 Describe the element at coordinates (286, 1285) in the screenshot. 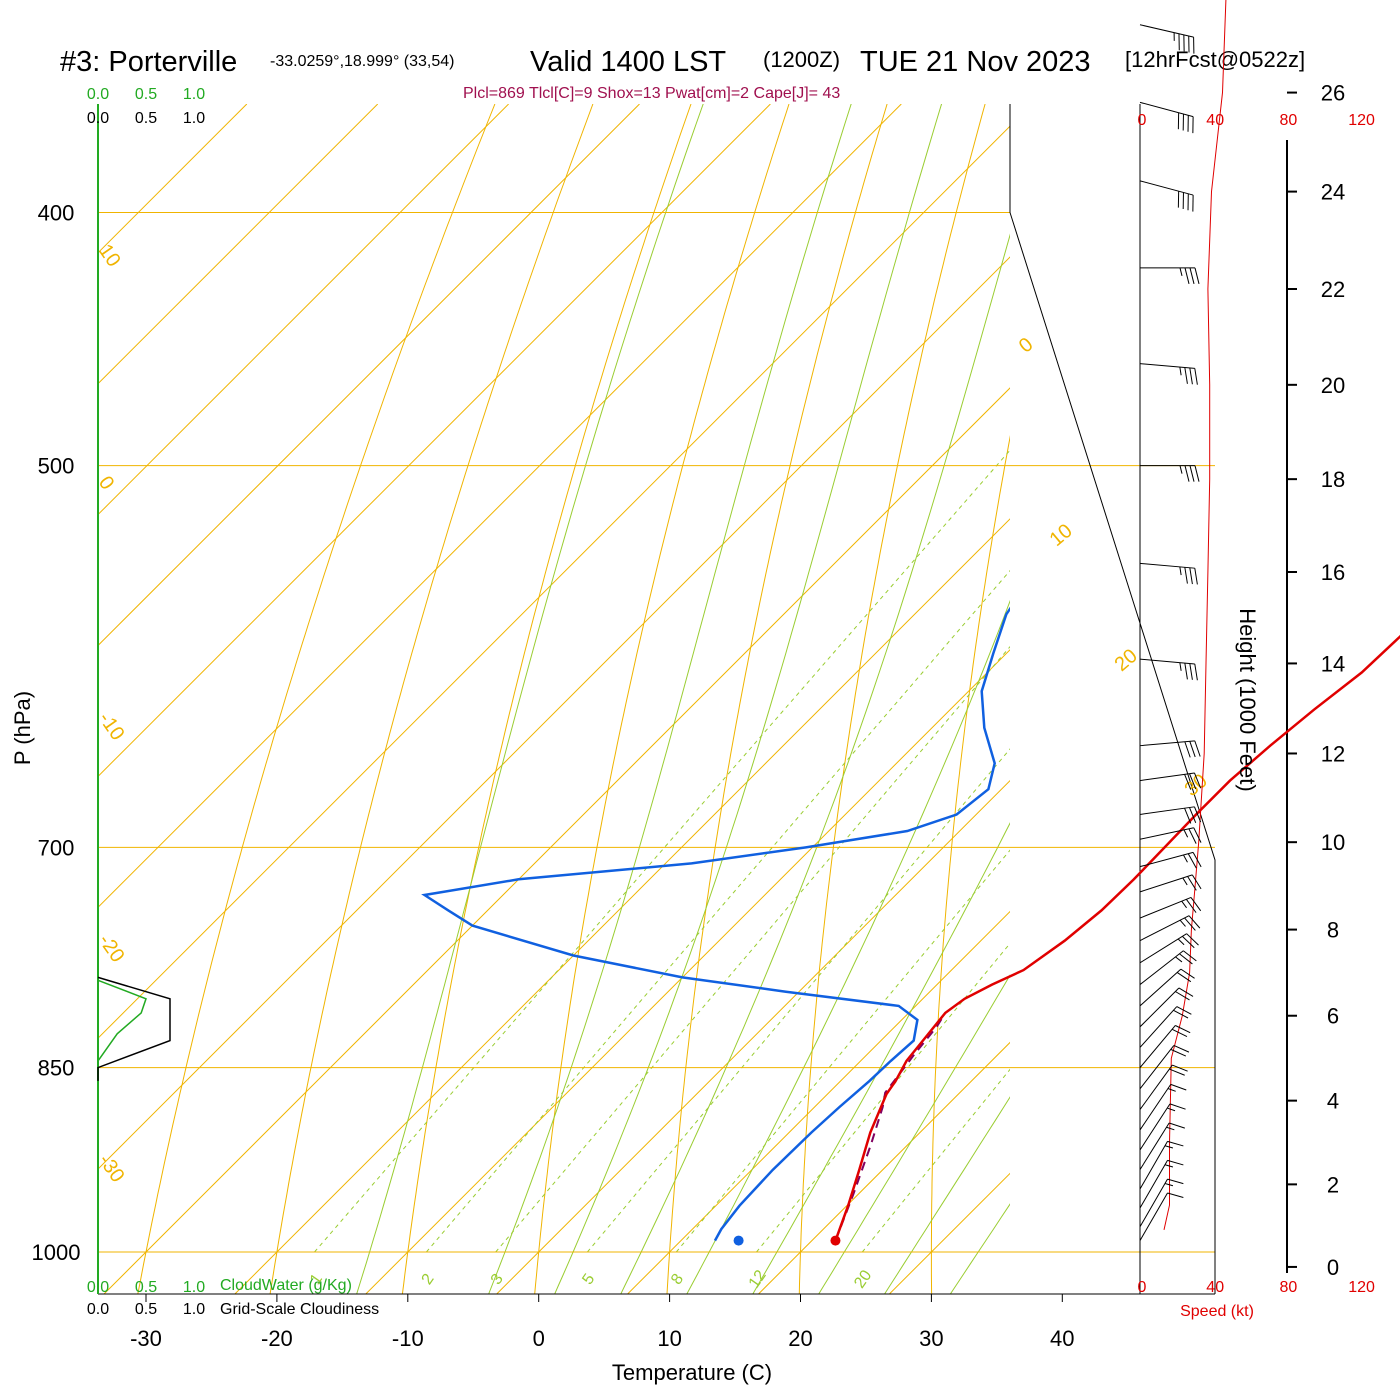

I see `cloudwater-label: CloudWater (g/Kg)` at that location.